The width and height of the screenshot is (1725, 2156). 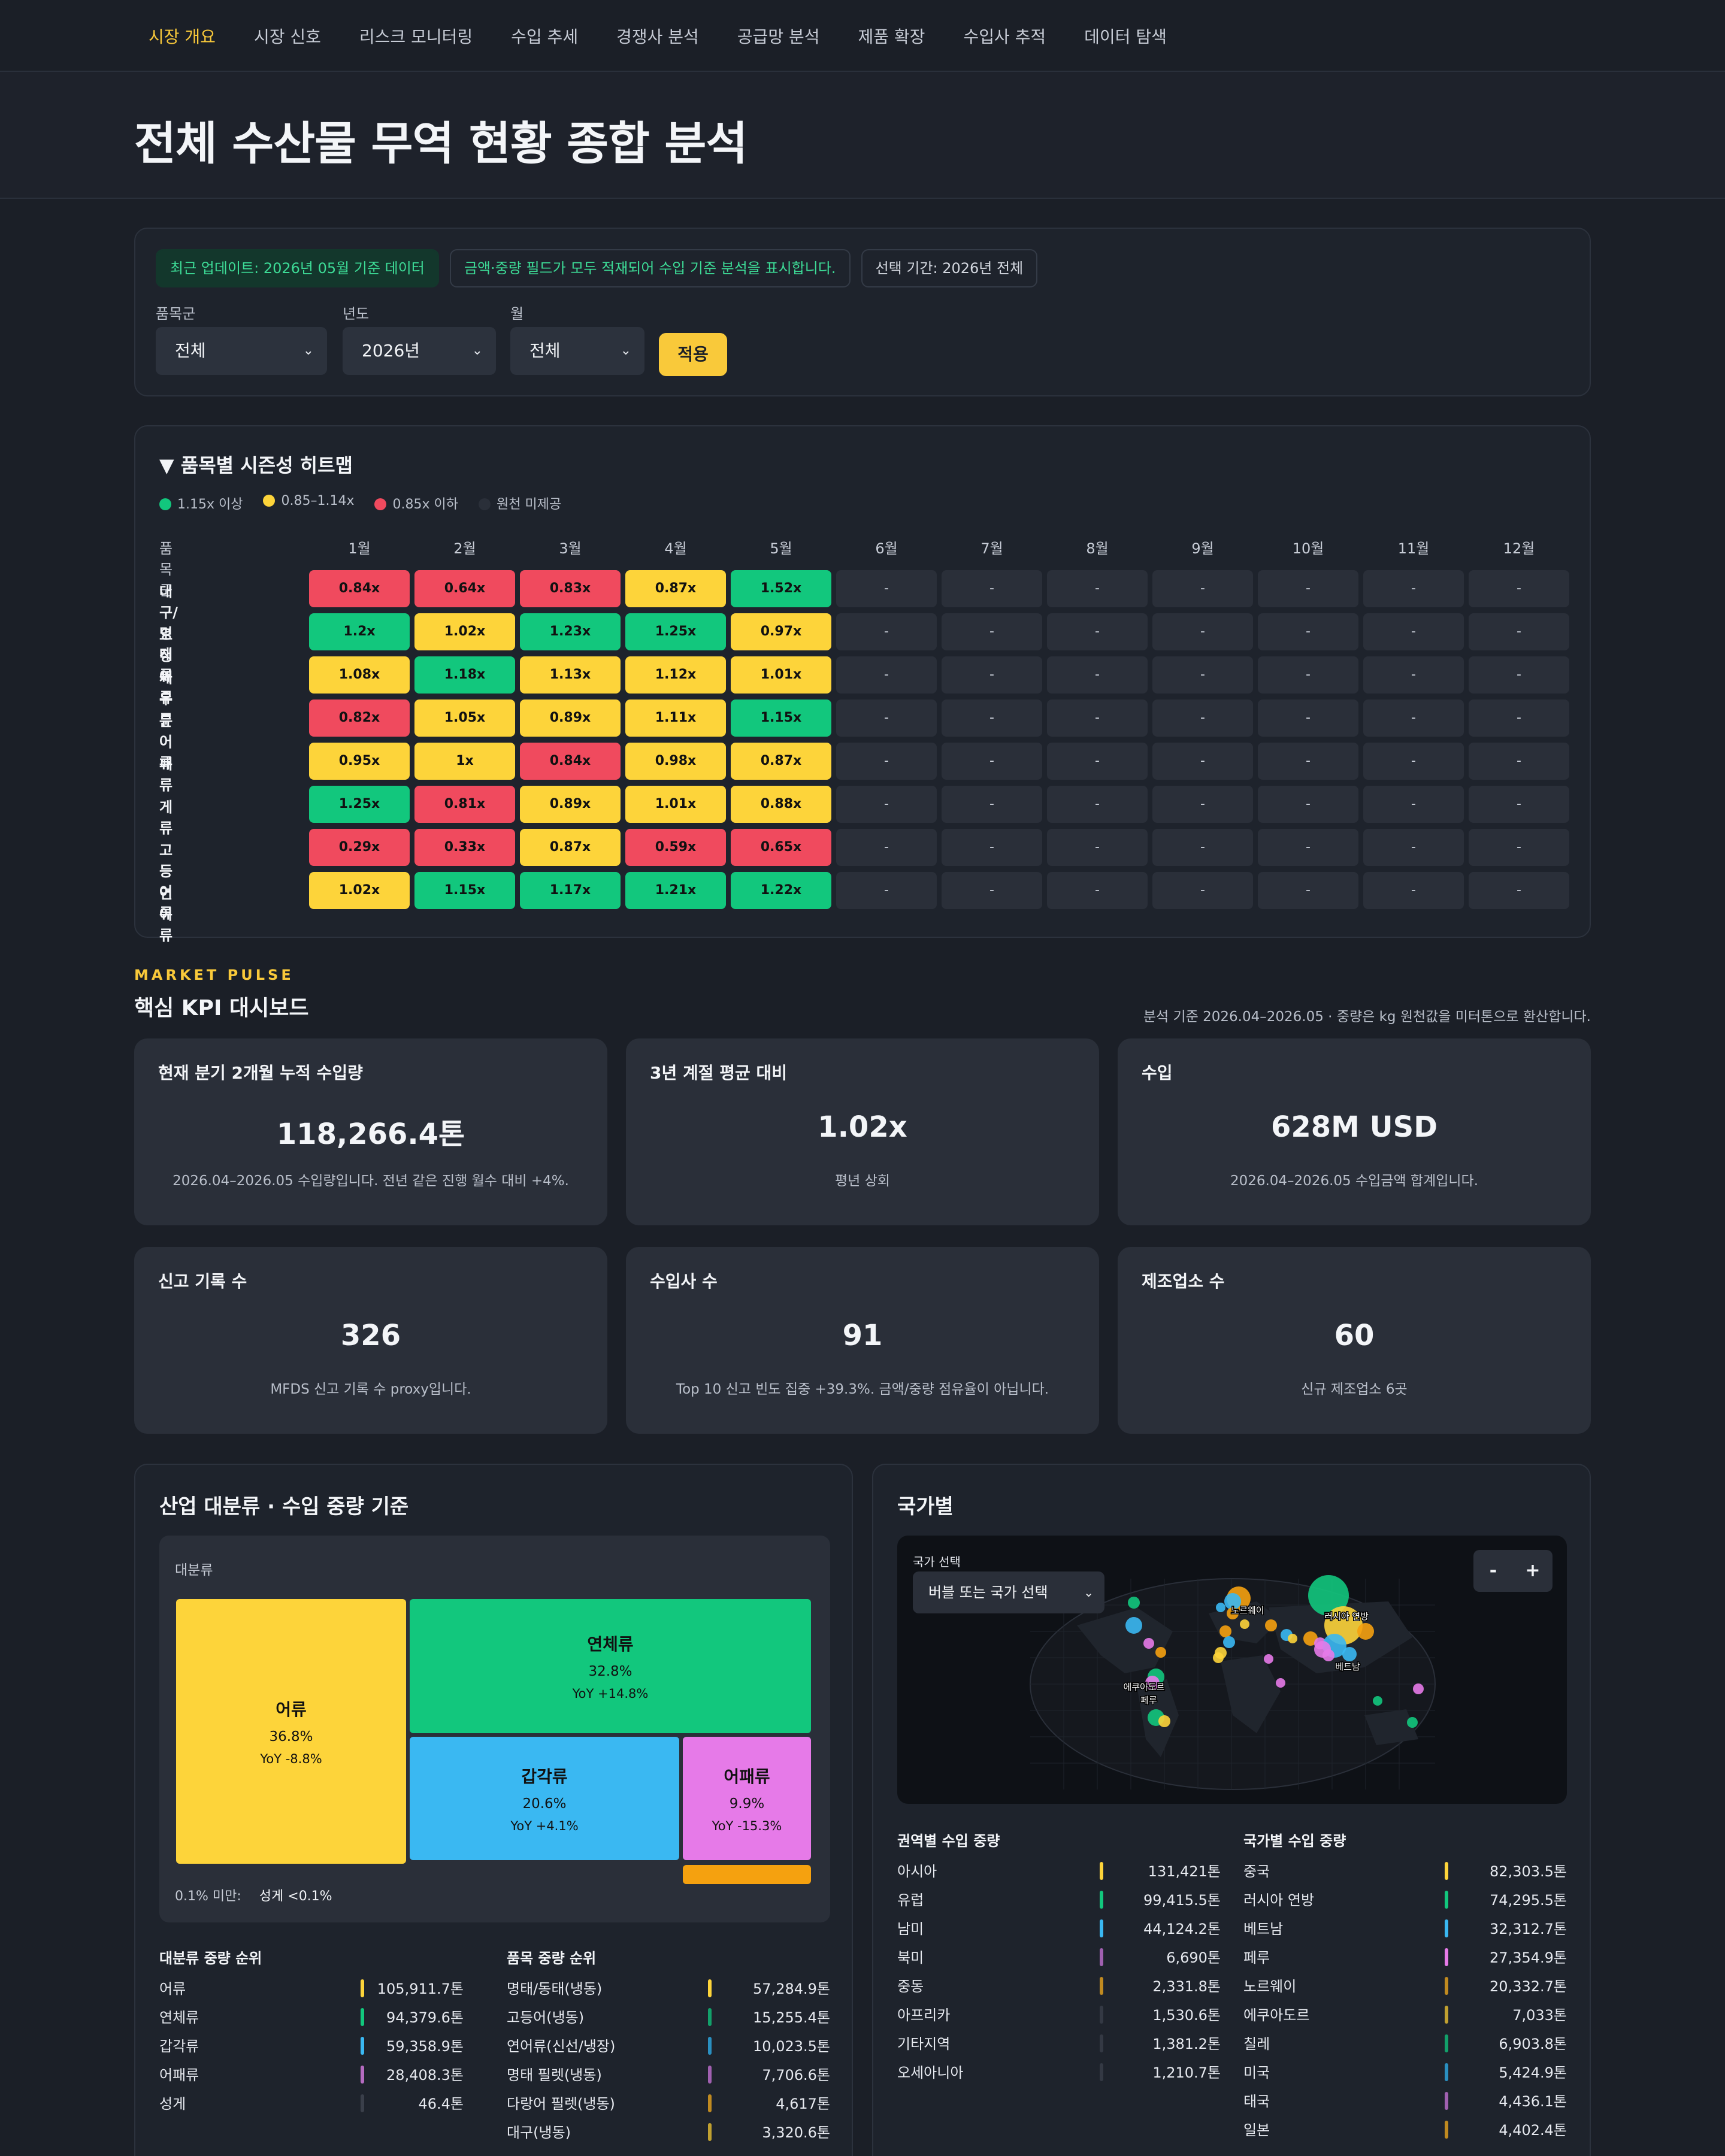 What do you see at coordinates (311, 2048) in the screenshot?
I see `rank-row: 갑각류 59,358.9톤` at bounding box center [311, 2048].